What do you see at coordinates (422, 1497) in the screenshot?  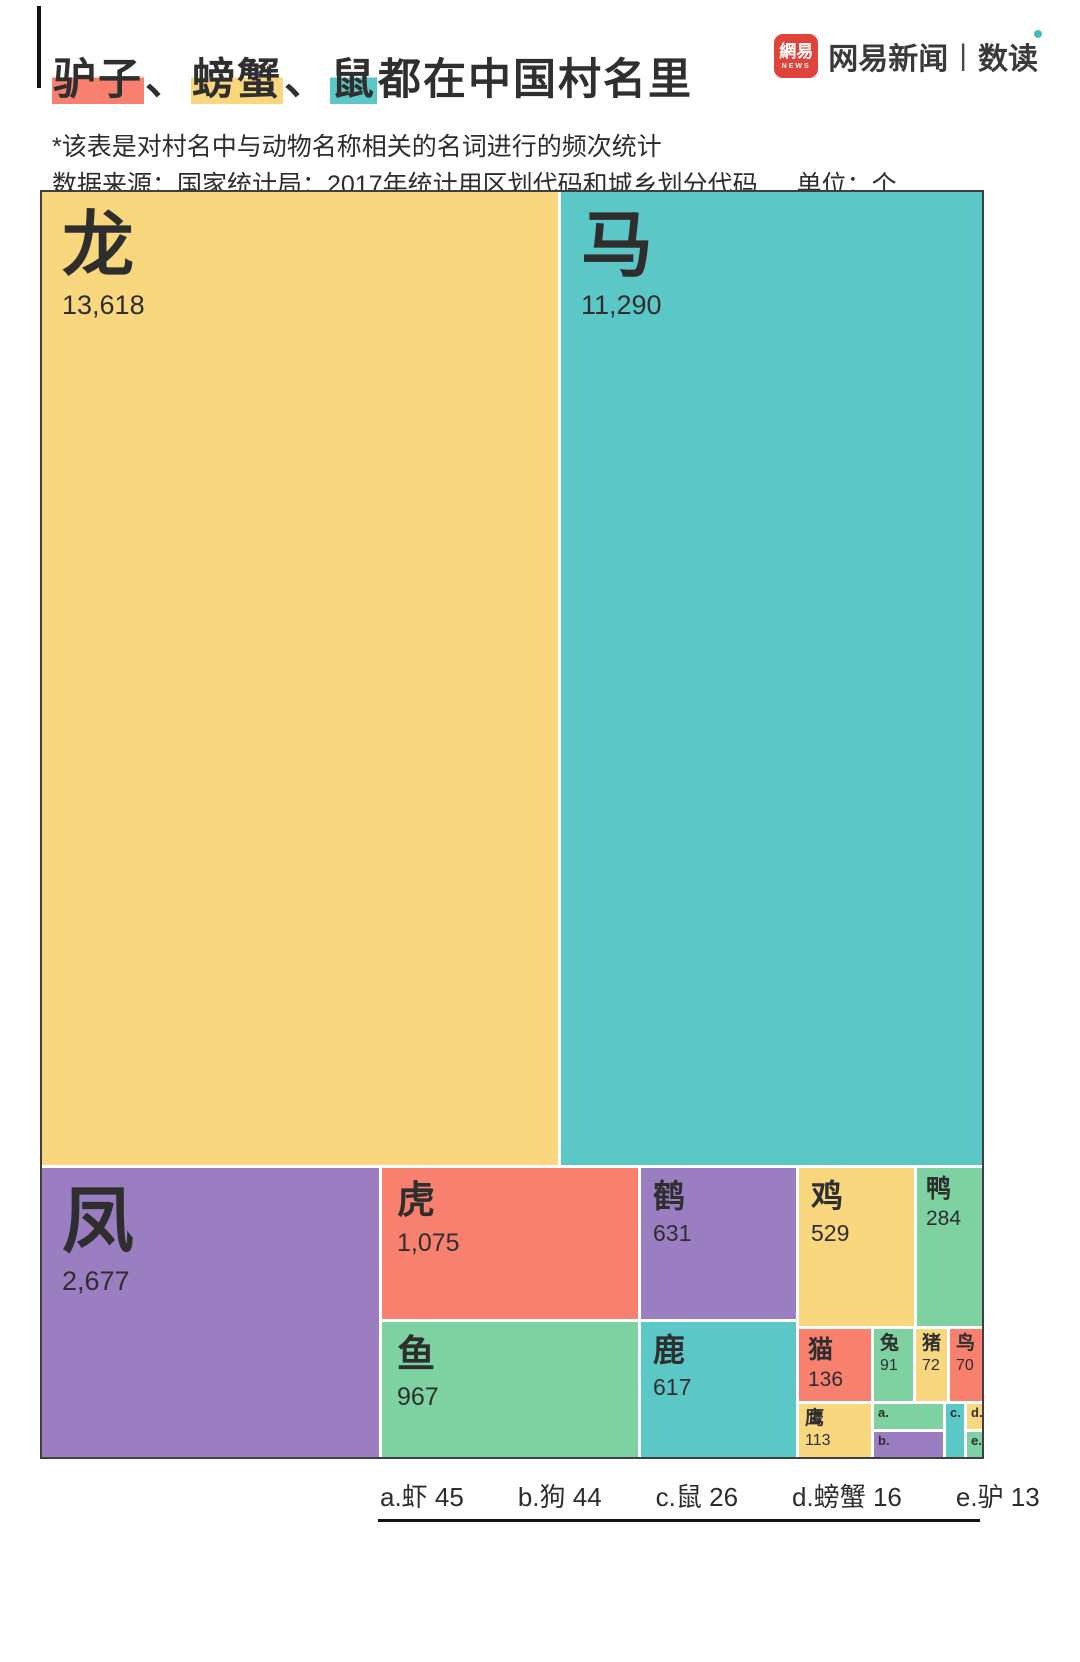 I see `footnote-a: a.虾 45` at bounding box center [422, 1497].